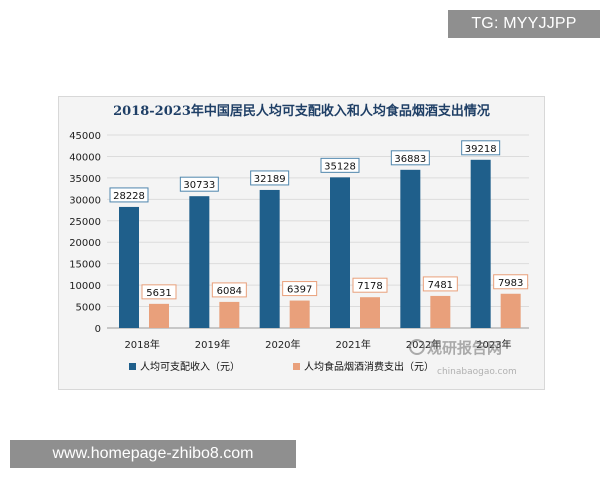 This screenshot has height=480, width=600. Describe the element at coordinates (85, 200) in the screenshot. I see `y-tick-label: 30000` at that location.